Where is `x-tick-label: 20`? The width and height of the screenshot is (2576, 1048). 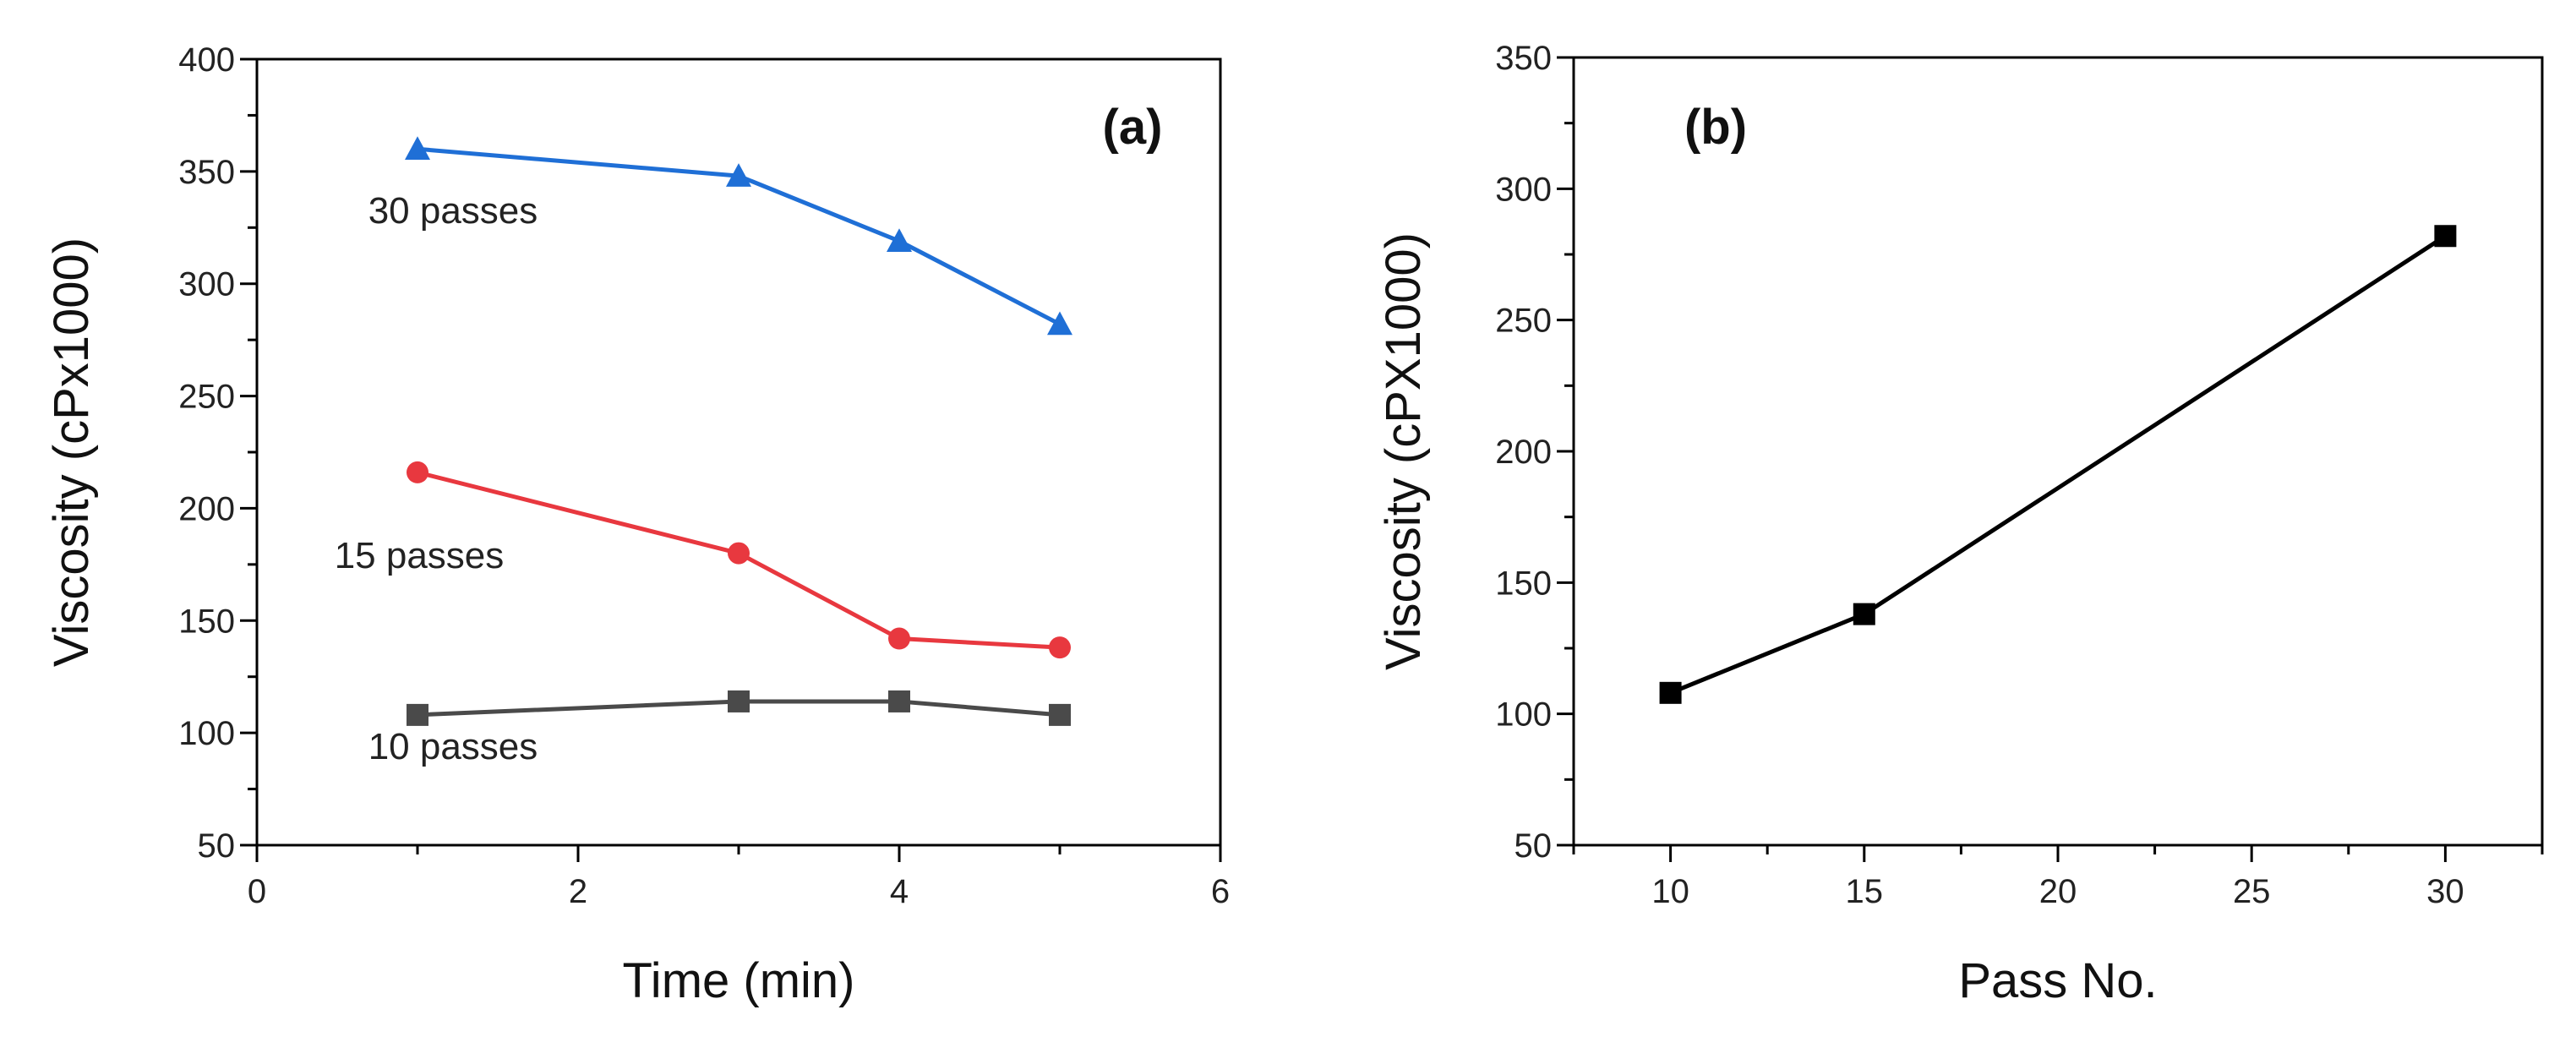 x-tick-label: 20 is located at coordinates (2058, 892).